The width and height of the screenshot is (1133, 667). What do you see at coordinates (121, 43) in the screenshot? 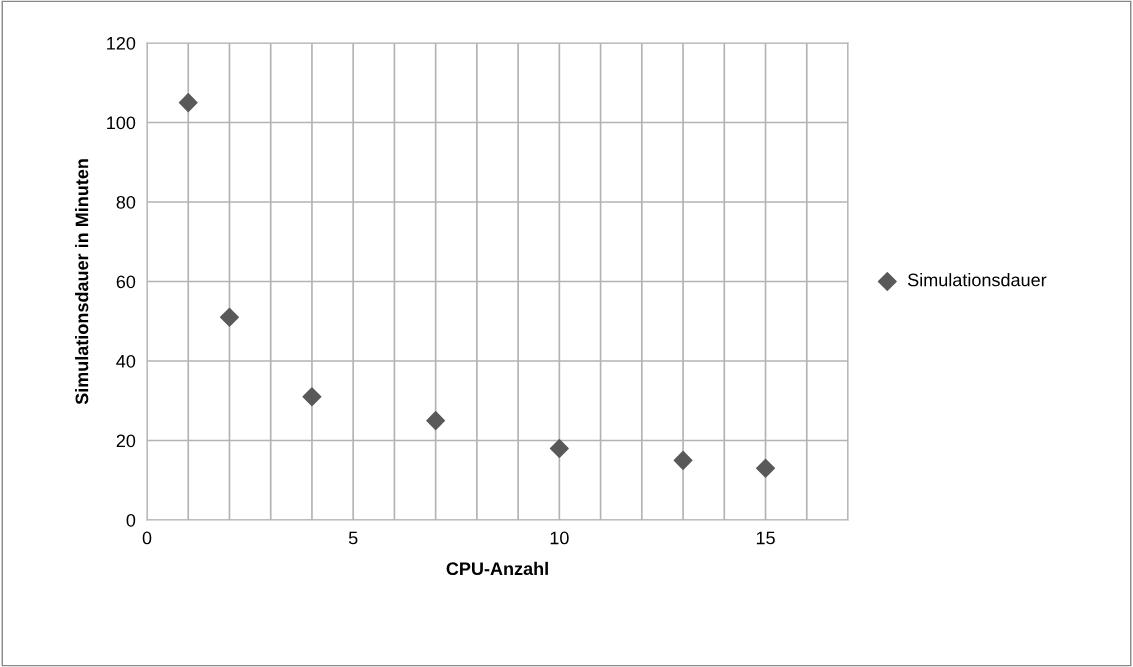
I see `y-tick-label: 120` at bounding box center [121, 43].